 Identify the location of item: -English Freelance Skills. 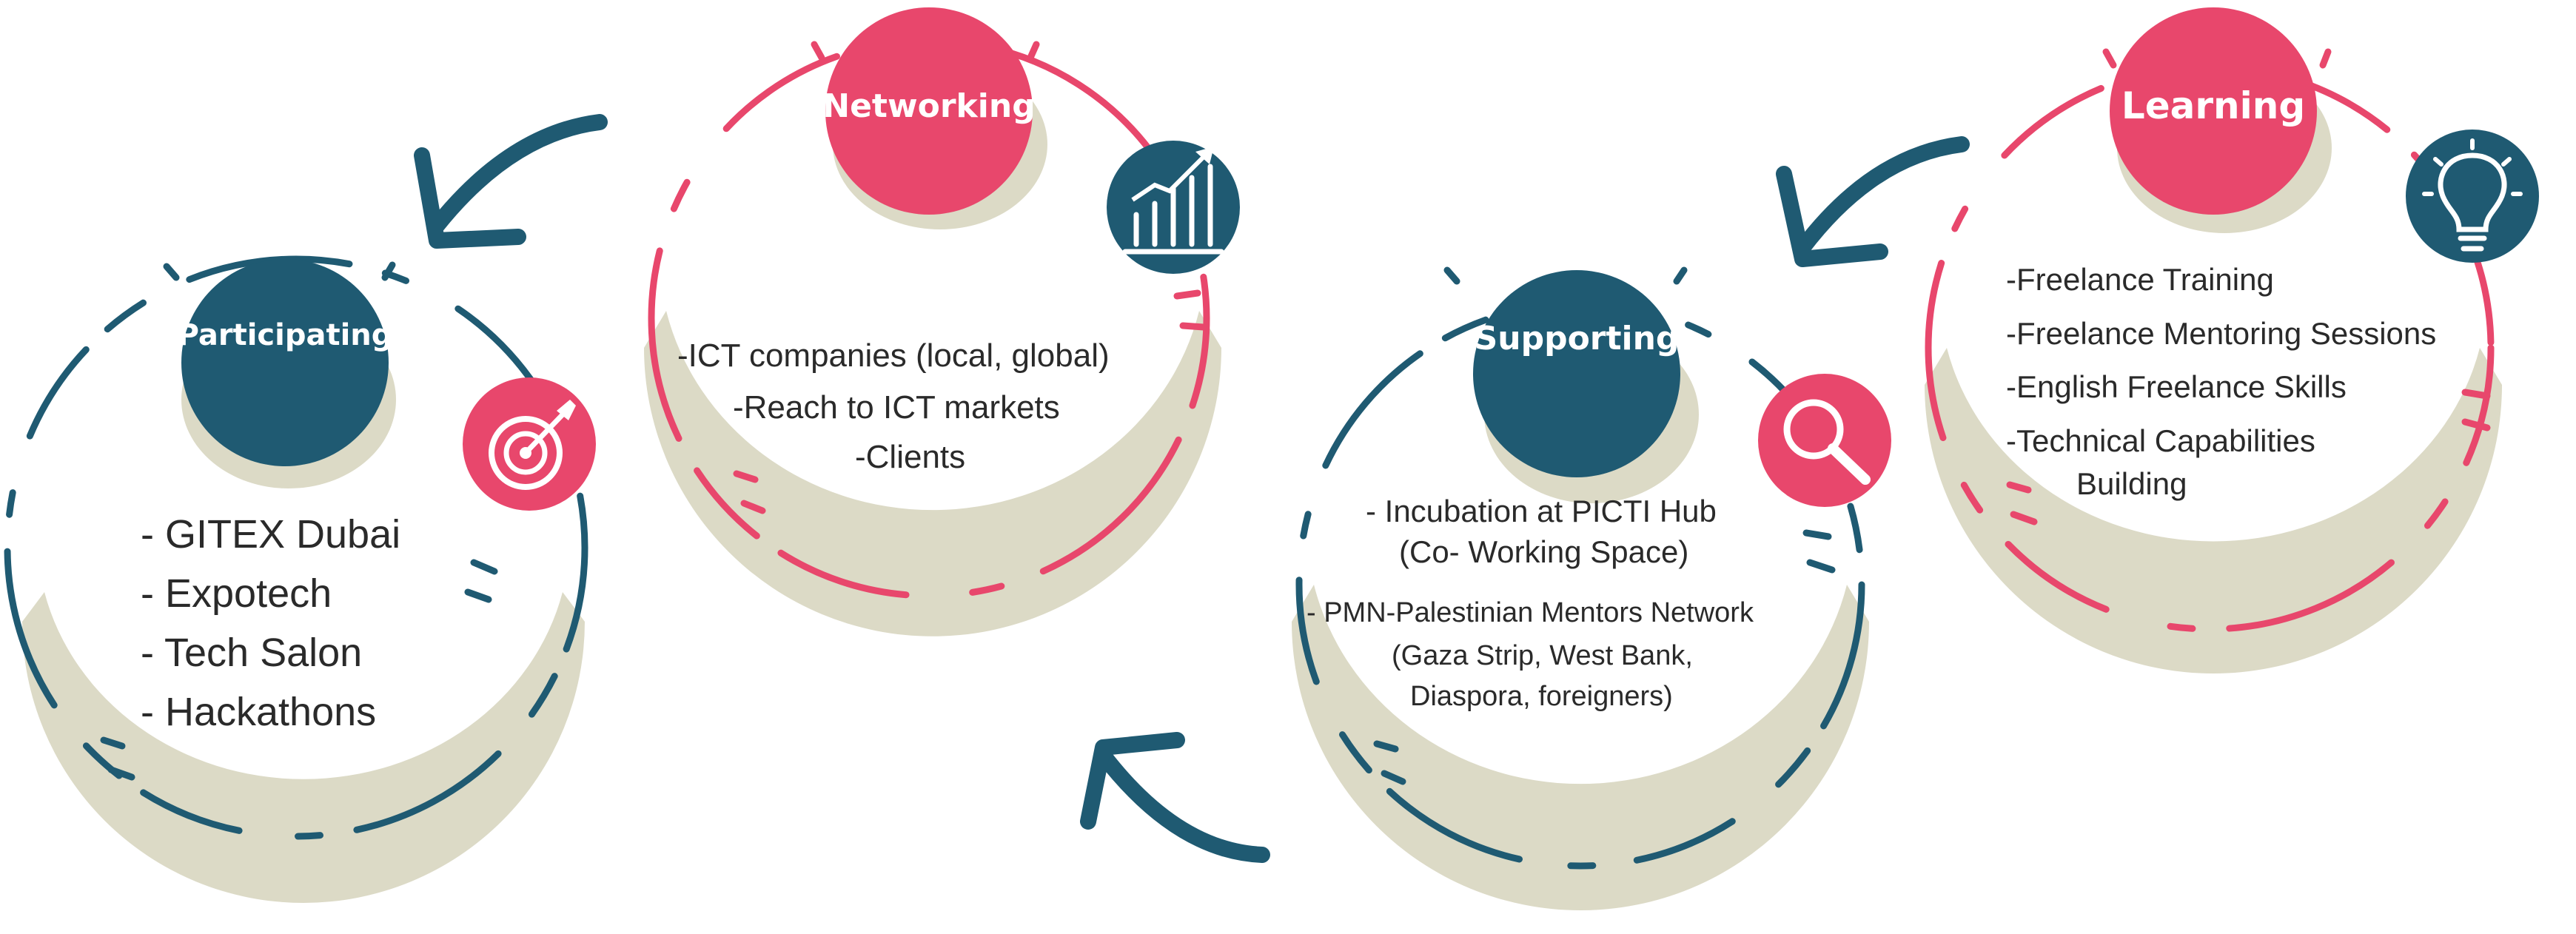
(2176, 386).